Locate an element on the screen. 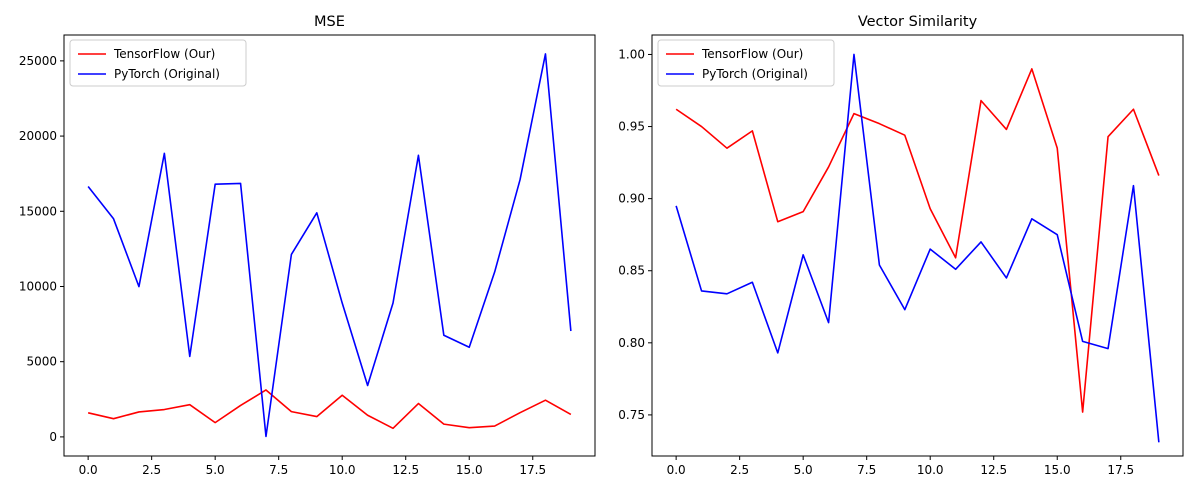  similarity-chart-title: Vector Similarity is located at coordinates (918, 22).